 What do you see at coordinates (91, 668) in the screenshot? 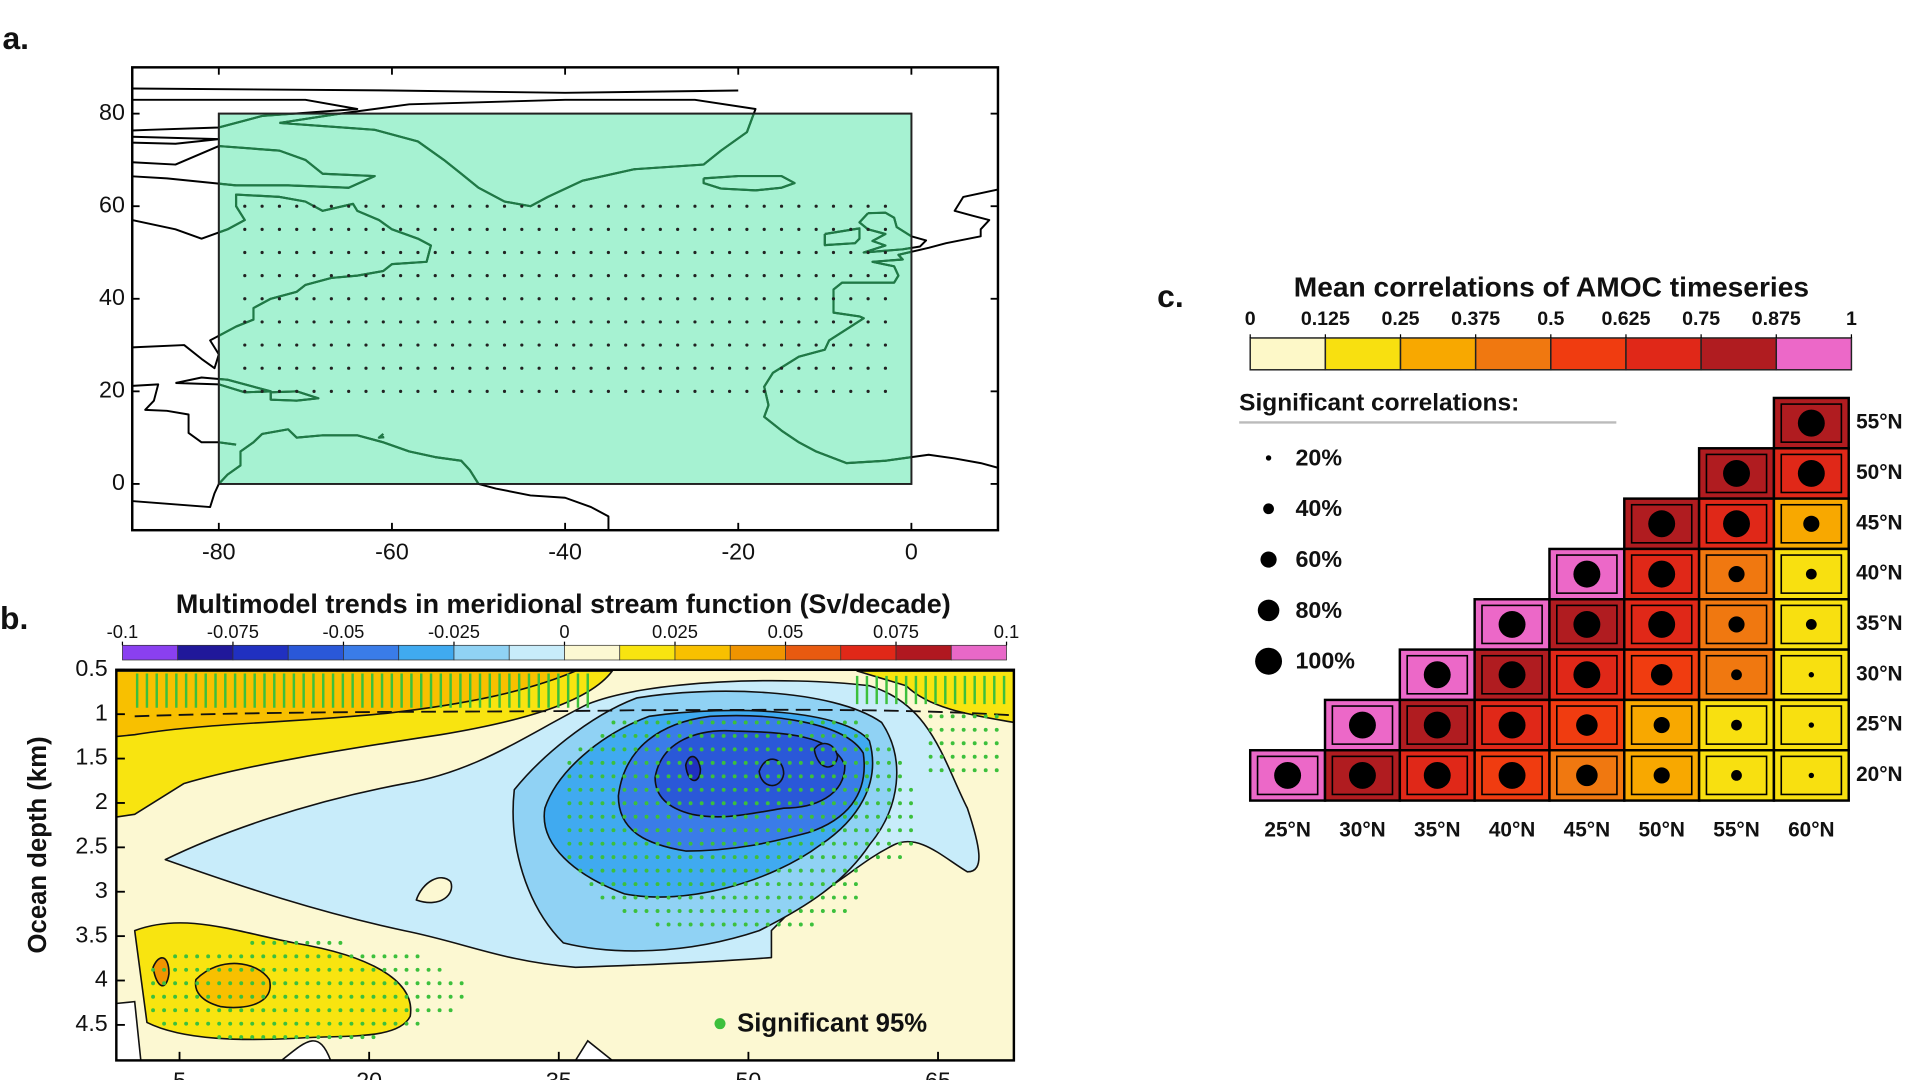
I see `y-tick-label: 0.5` at bounding box center [91, 668].